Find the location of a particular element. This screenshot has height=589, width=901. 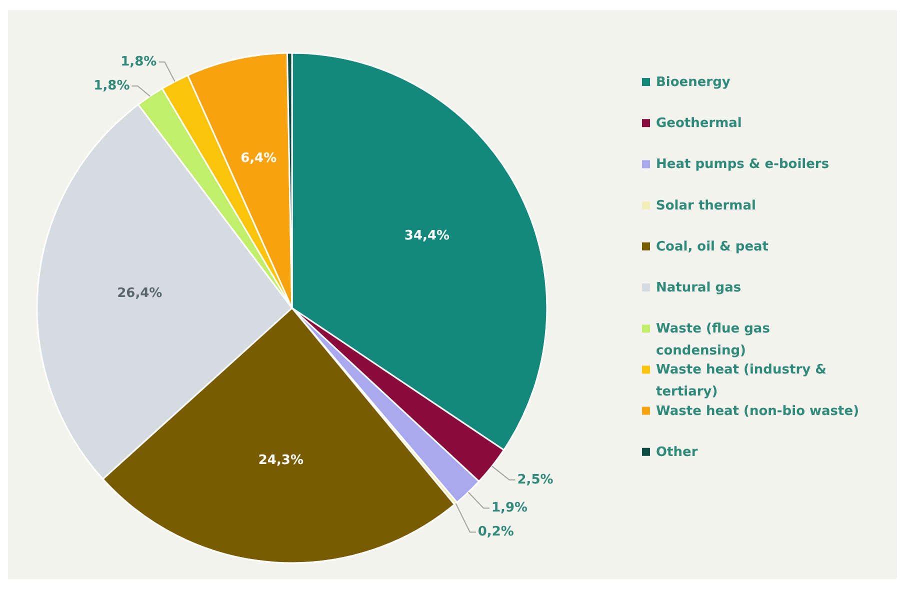

legend-label: Solar thermal is located at coordinates (706, 205).